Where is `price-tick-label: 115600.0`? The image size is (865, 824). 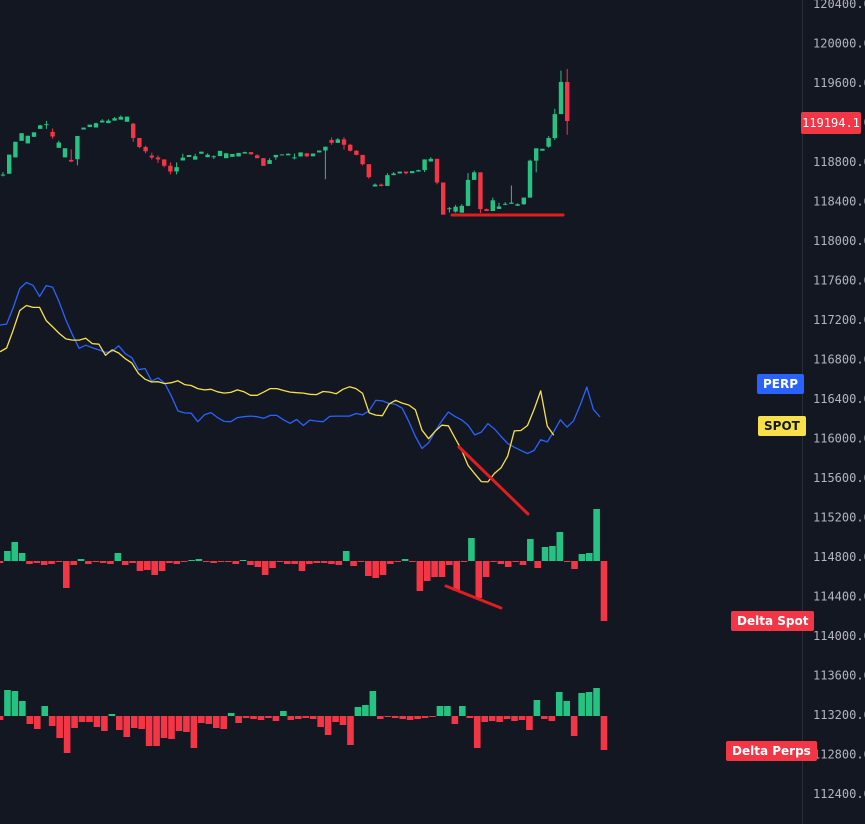
price-tick-label: 115600.0 is located at coordinates (839, 478).